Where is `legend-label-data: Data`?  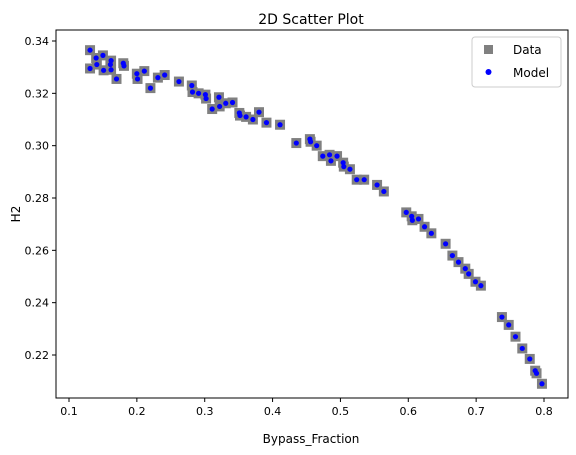 legend-label-data: Data is located at coordinates (527, 50).